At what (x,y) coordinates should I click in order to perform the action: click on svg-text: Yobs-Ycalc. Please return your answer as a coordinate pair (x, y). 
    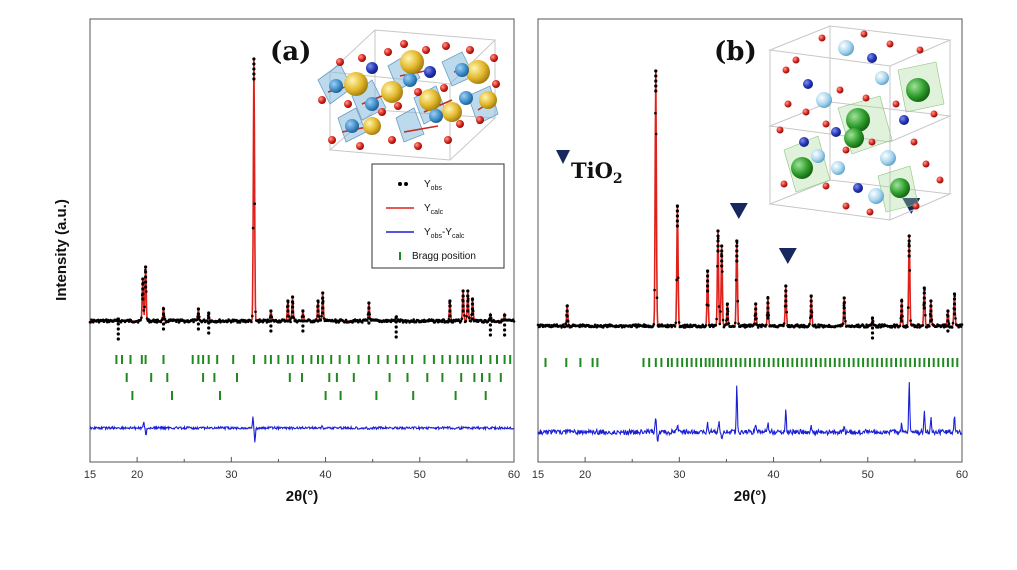
    Looking at the image, I should click on (444, 233).